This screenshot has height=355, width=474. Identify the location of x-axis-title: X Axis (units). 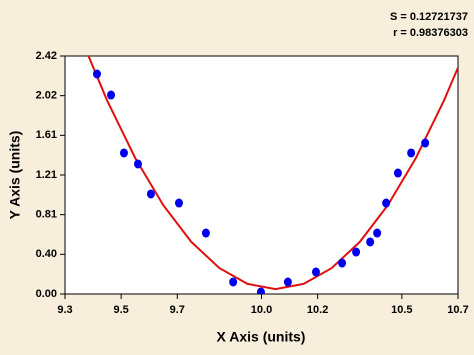
(261, 337).